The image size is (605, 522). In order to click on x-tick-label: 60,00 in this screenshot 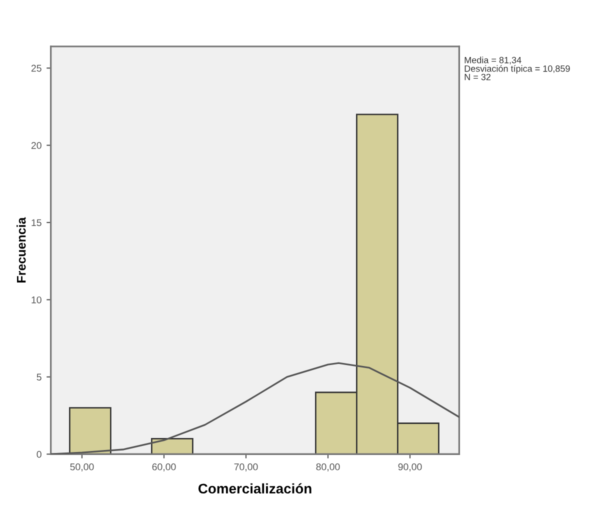, I will do `click(164, 467)`.